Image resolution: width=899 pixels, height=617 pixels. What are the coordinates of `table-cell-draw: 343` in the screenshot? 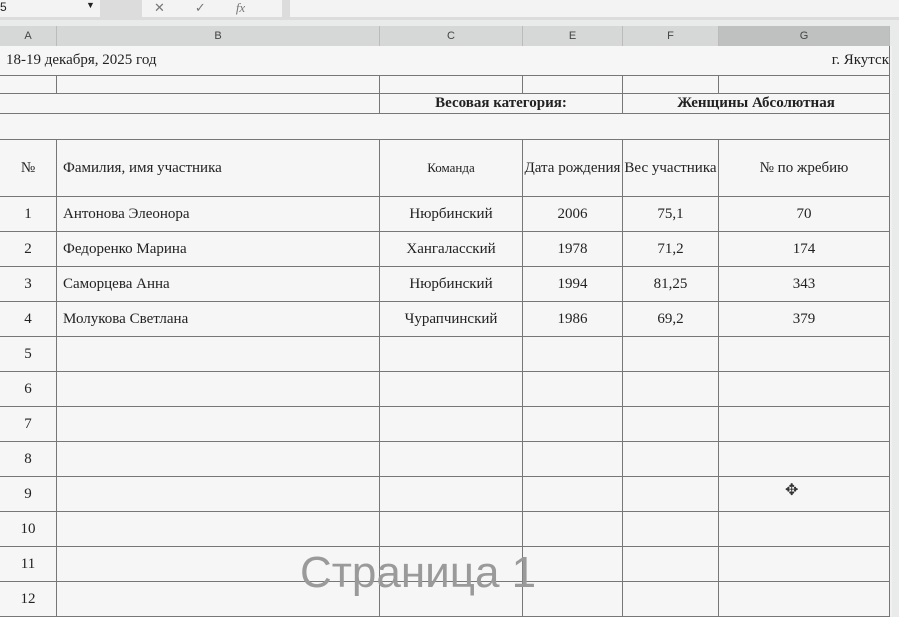 It's located at (804, 284).